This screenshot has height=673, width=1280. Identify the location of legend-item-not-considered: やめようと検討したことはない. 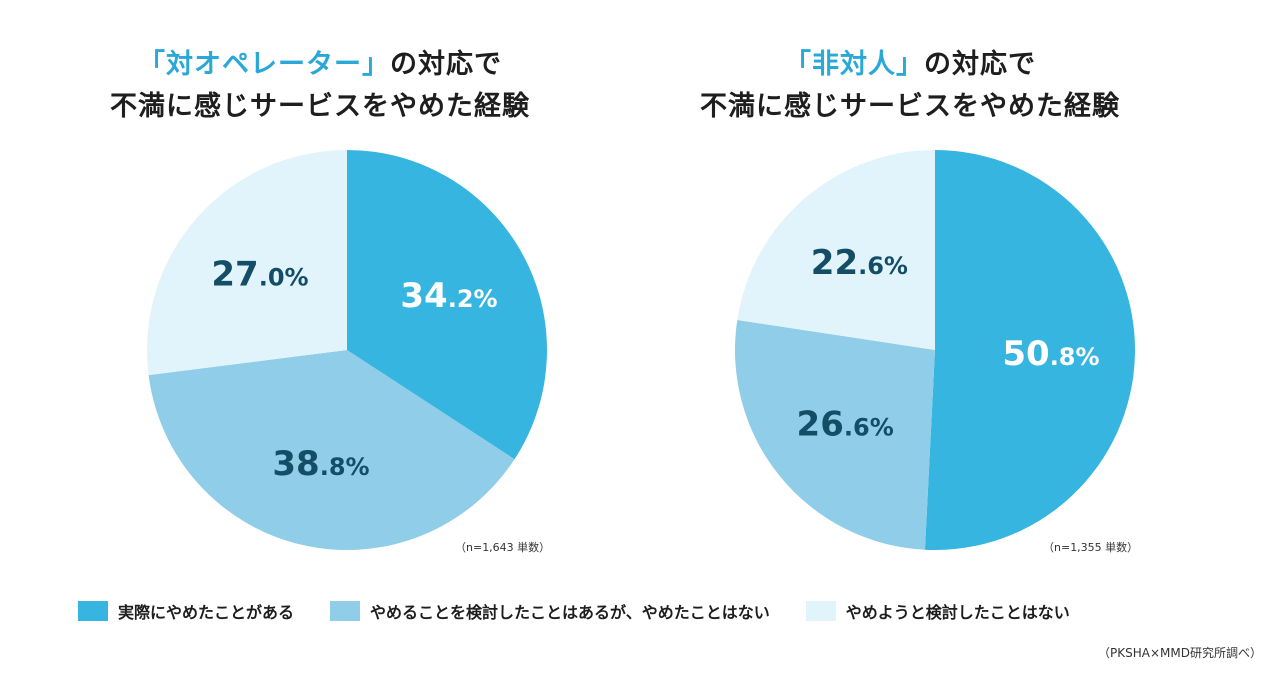
(937, 611).